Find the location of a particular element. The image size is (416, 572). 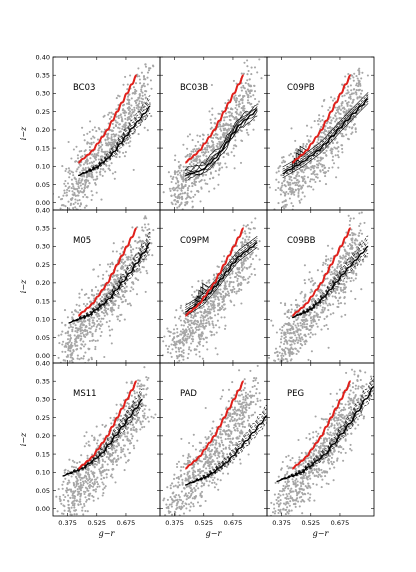

plot-area is located at coordinates (318, 133).